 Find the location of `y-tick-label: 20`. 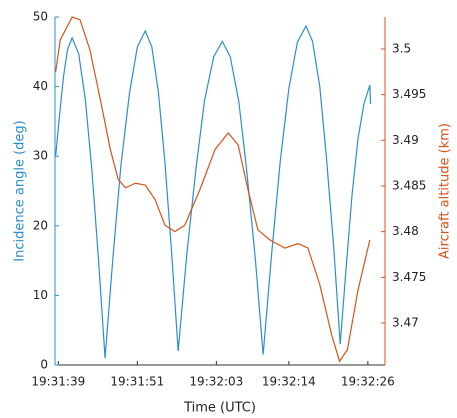

y-tick-label: 20 is located at coordinates (40, 225).